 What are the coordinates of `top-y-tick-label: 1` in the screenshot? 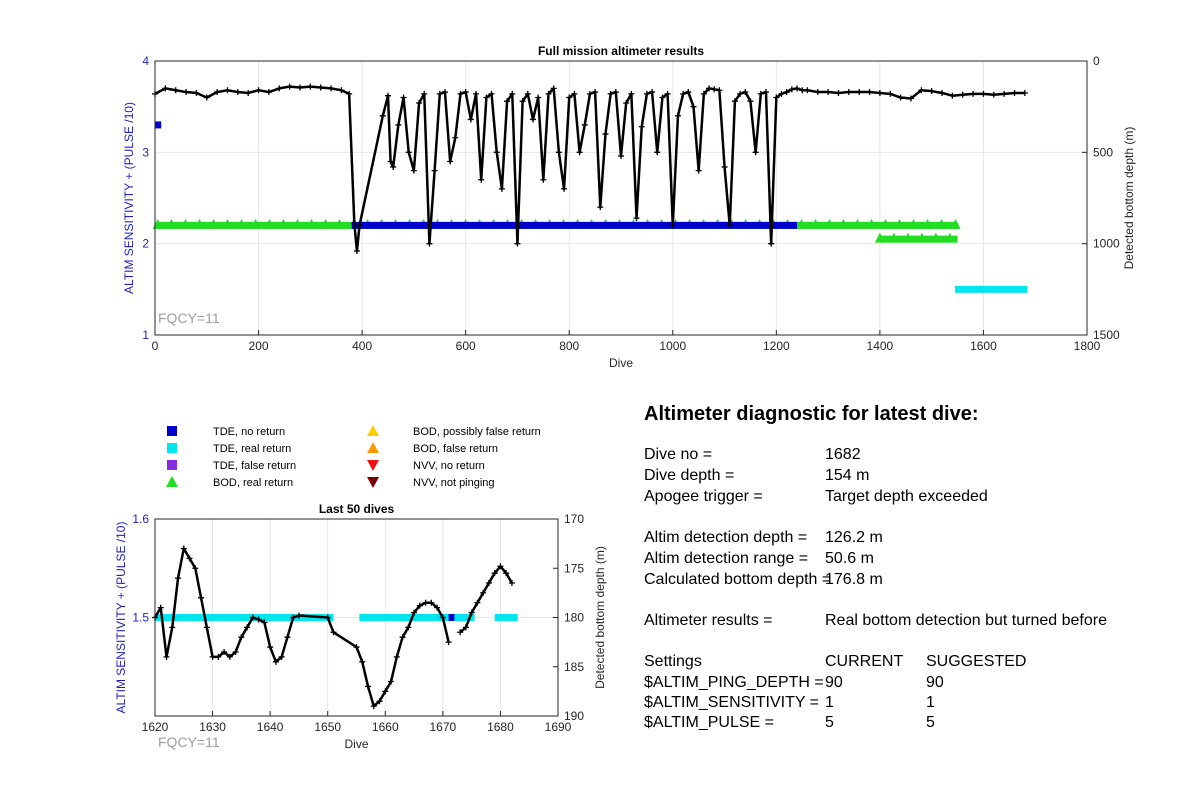 It's located at (145, 335).